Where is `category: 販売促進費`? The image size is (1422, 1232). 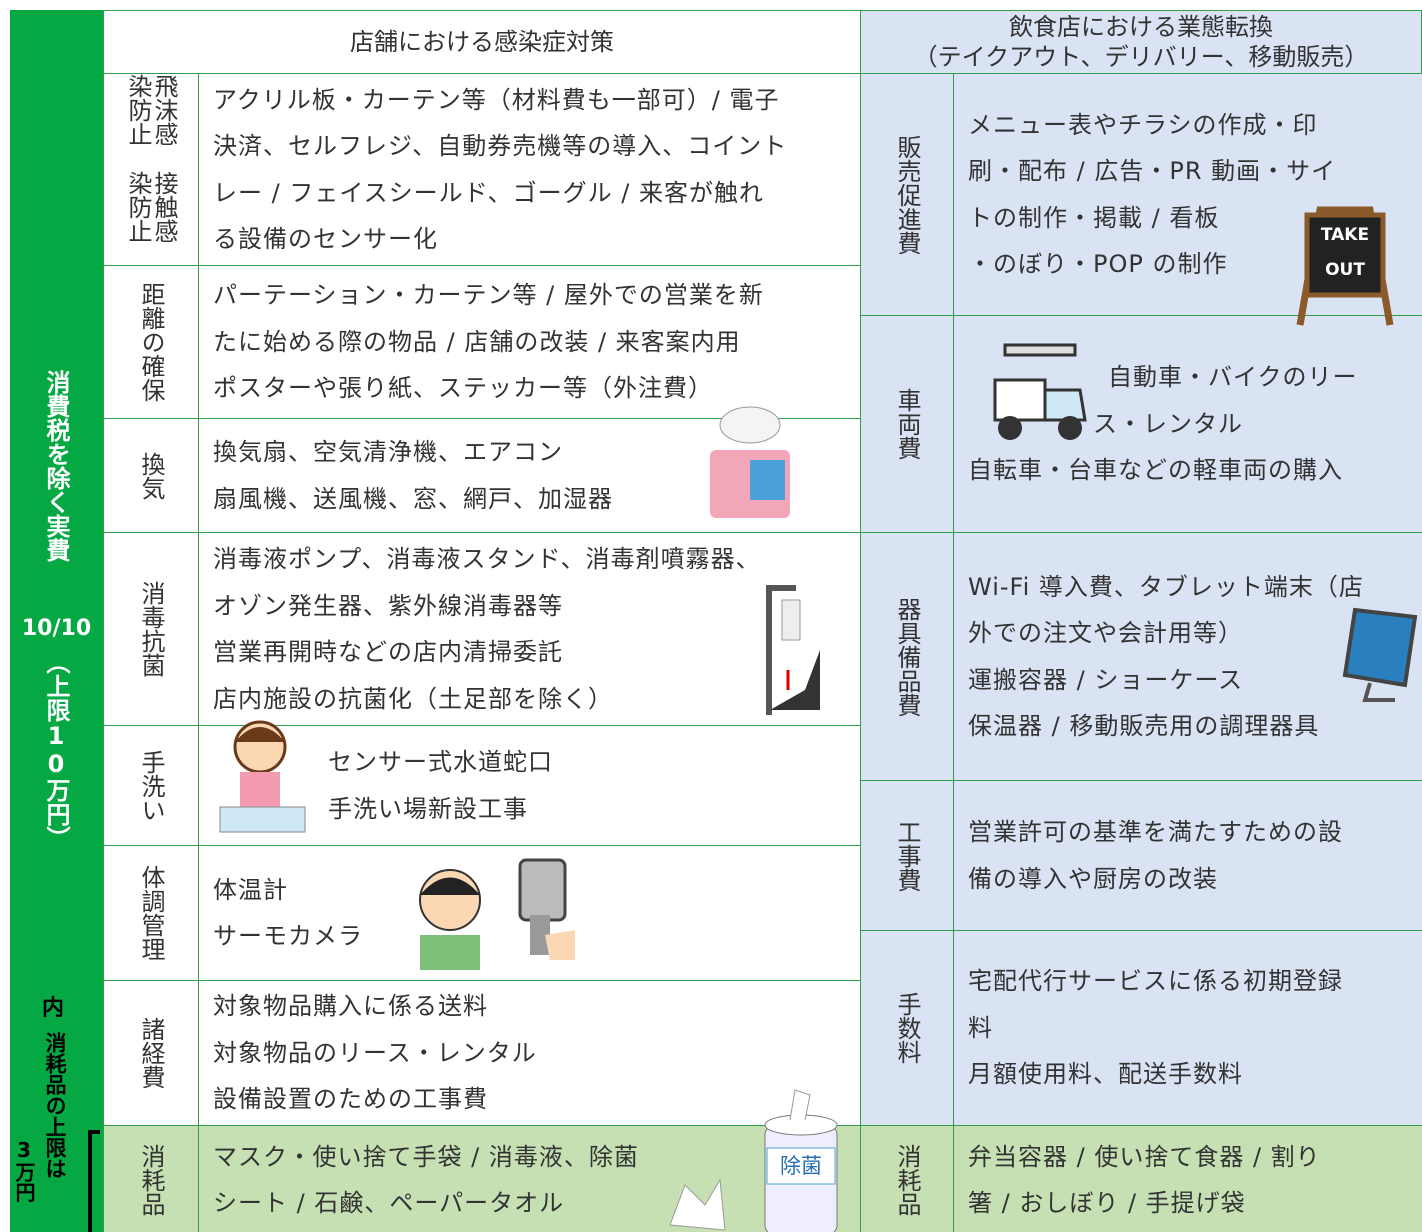 category: 販売促進費 is located at coordinates (907, 194).